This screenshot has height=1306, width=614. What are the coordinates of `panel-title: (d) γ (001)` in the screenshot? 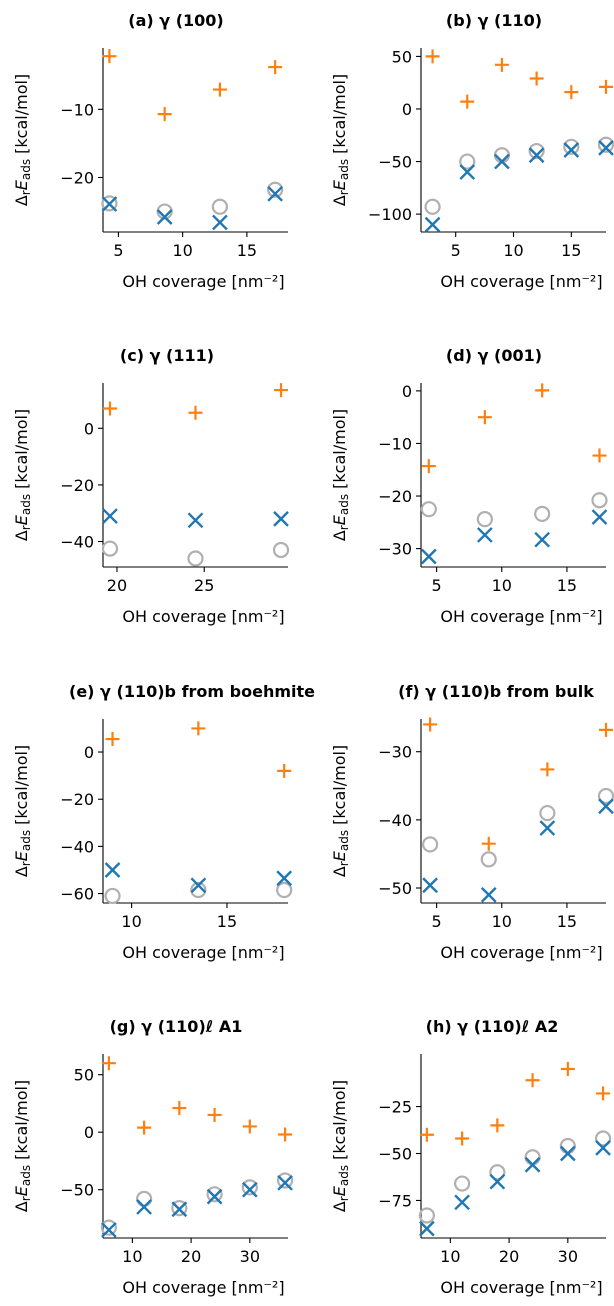 It's located at (494, 355).